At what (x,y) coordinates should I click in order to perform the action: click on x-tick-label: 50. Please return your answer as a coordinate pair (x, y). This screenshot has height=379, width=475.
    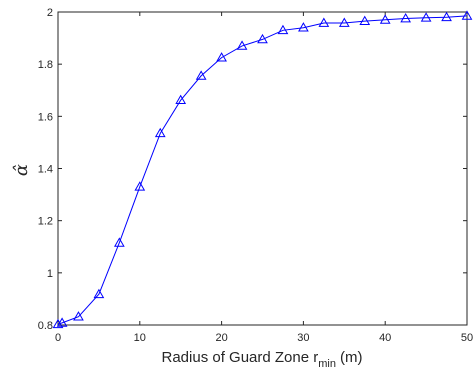
    Looking at the image, I should click on (467, 338).